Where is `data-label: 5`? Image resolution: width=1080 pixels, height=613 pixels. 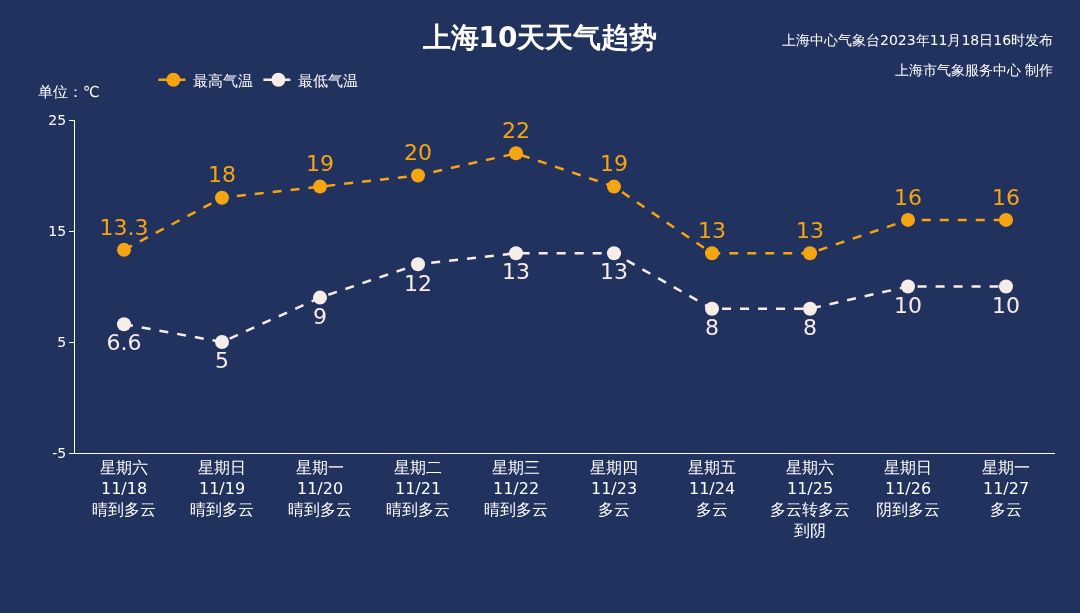
data-label: 5 is located at coordinates (222, 361).